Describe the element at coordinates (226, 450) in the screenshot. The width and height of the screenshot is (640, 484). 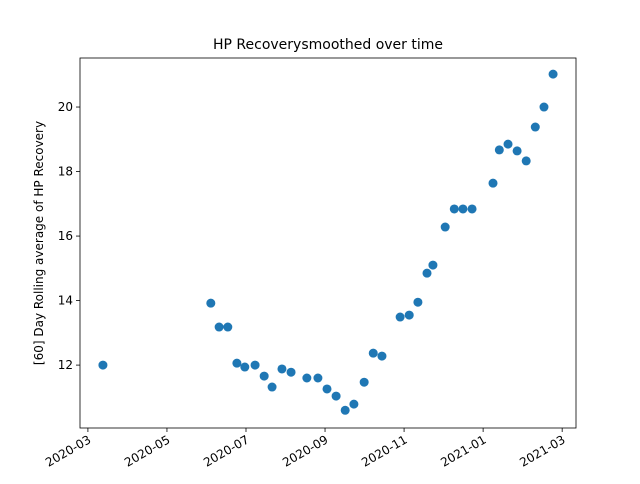
I see `x-tick-label: 2020-07` at that location.